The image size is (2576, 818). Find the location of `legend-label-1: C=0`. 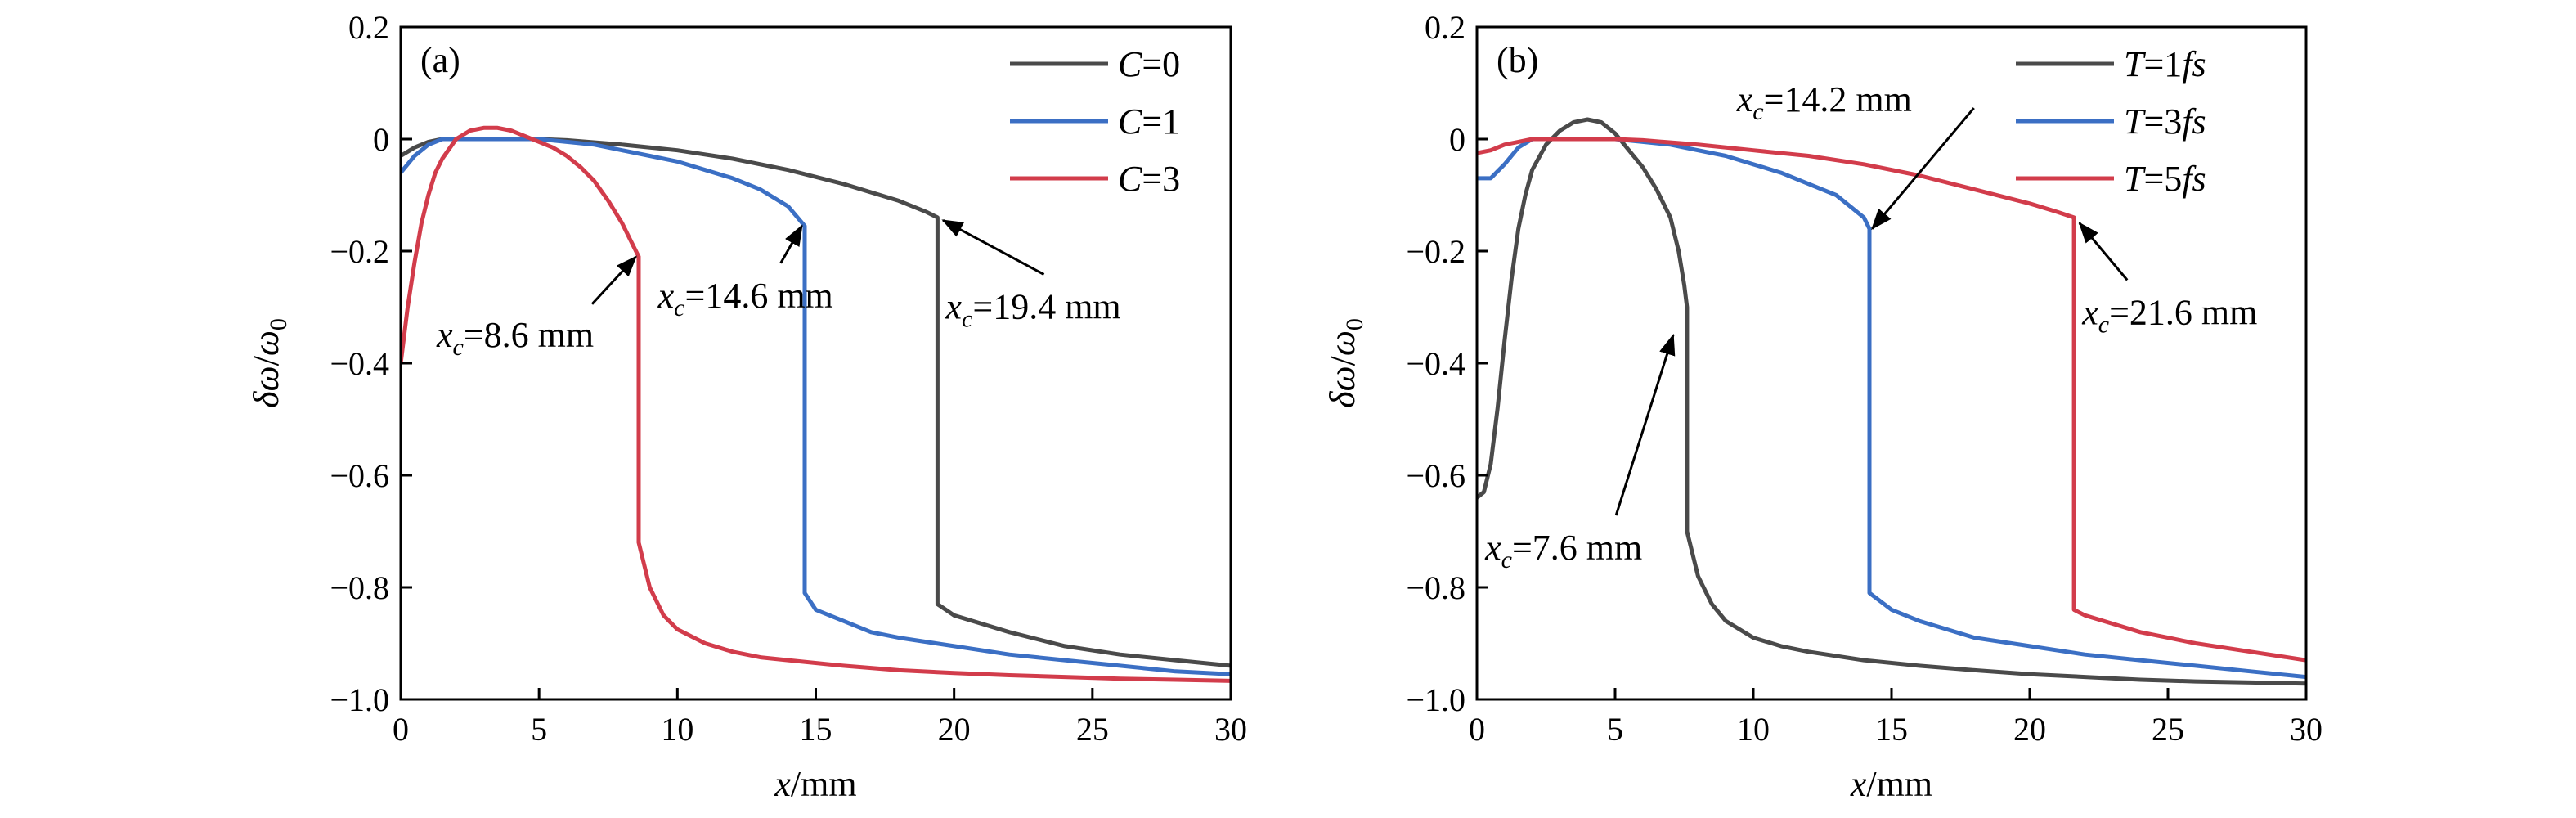

legend-label-1: C=0 is located at coordinates (1149, 64).